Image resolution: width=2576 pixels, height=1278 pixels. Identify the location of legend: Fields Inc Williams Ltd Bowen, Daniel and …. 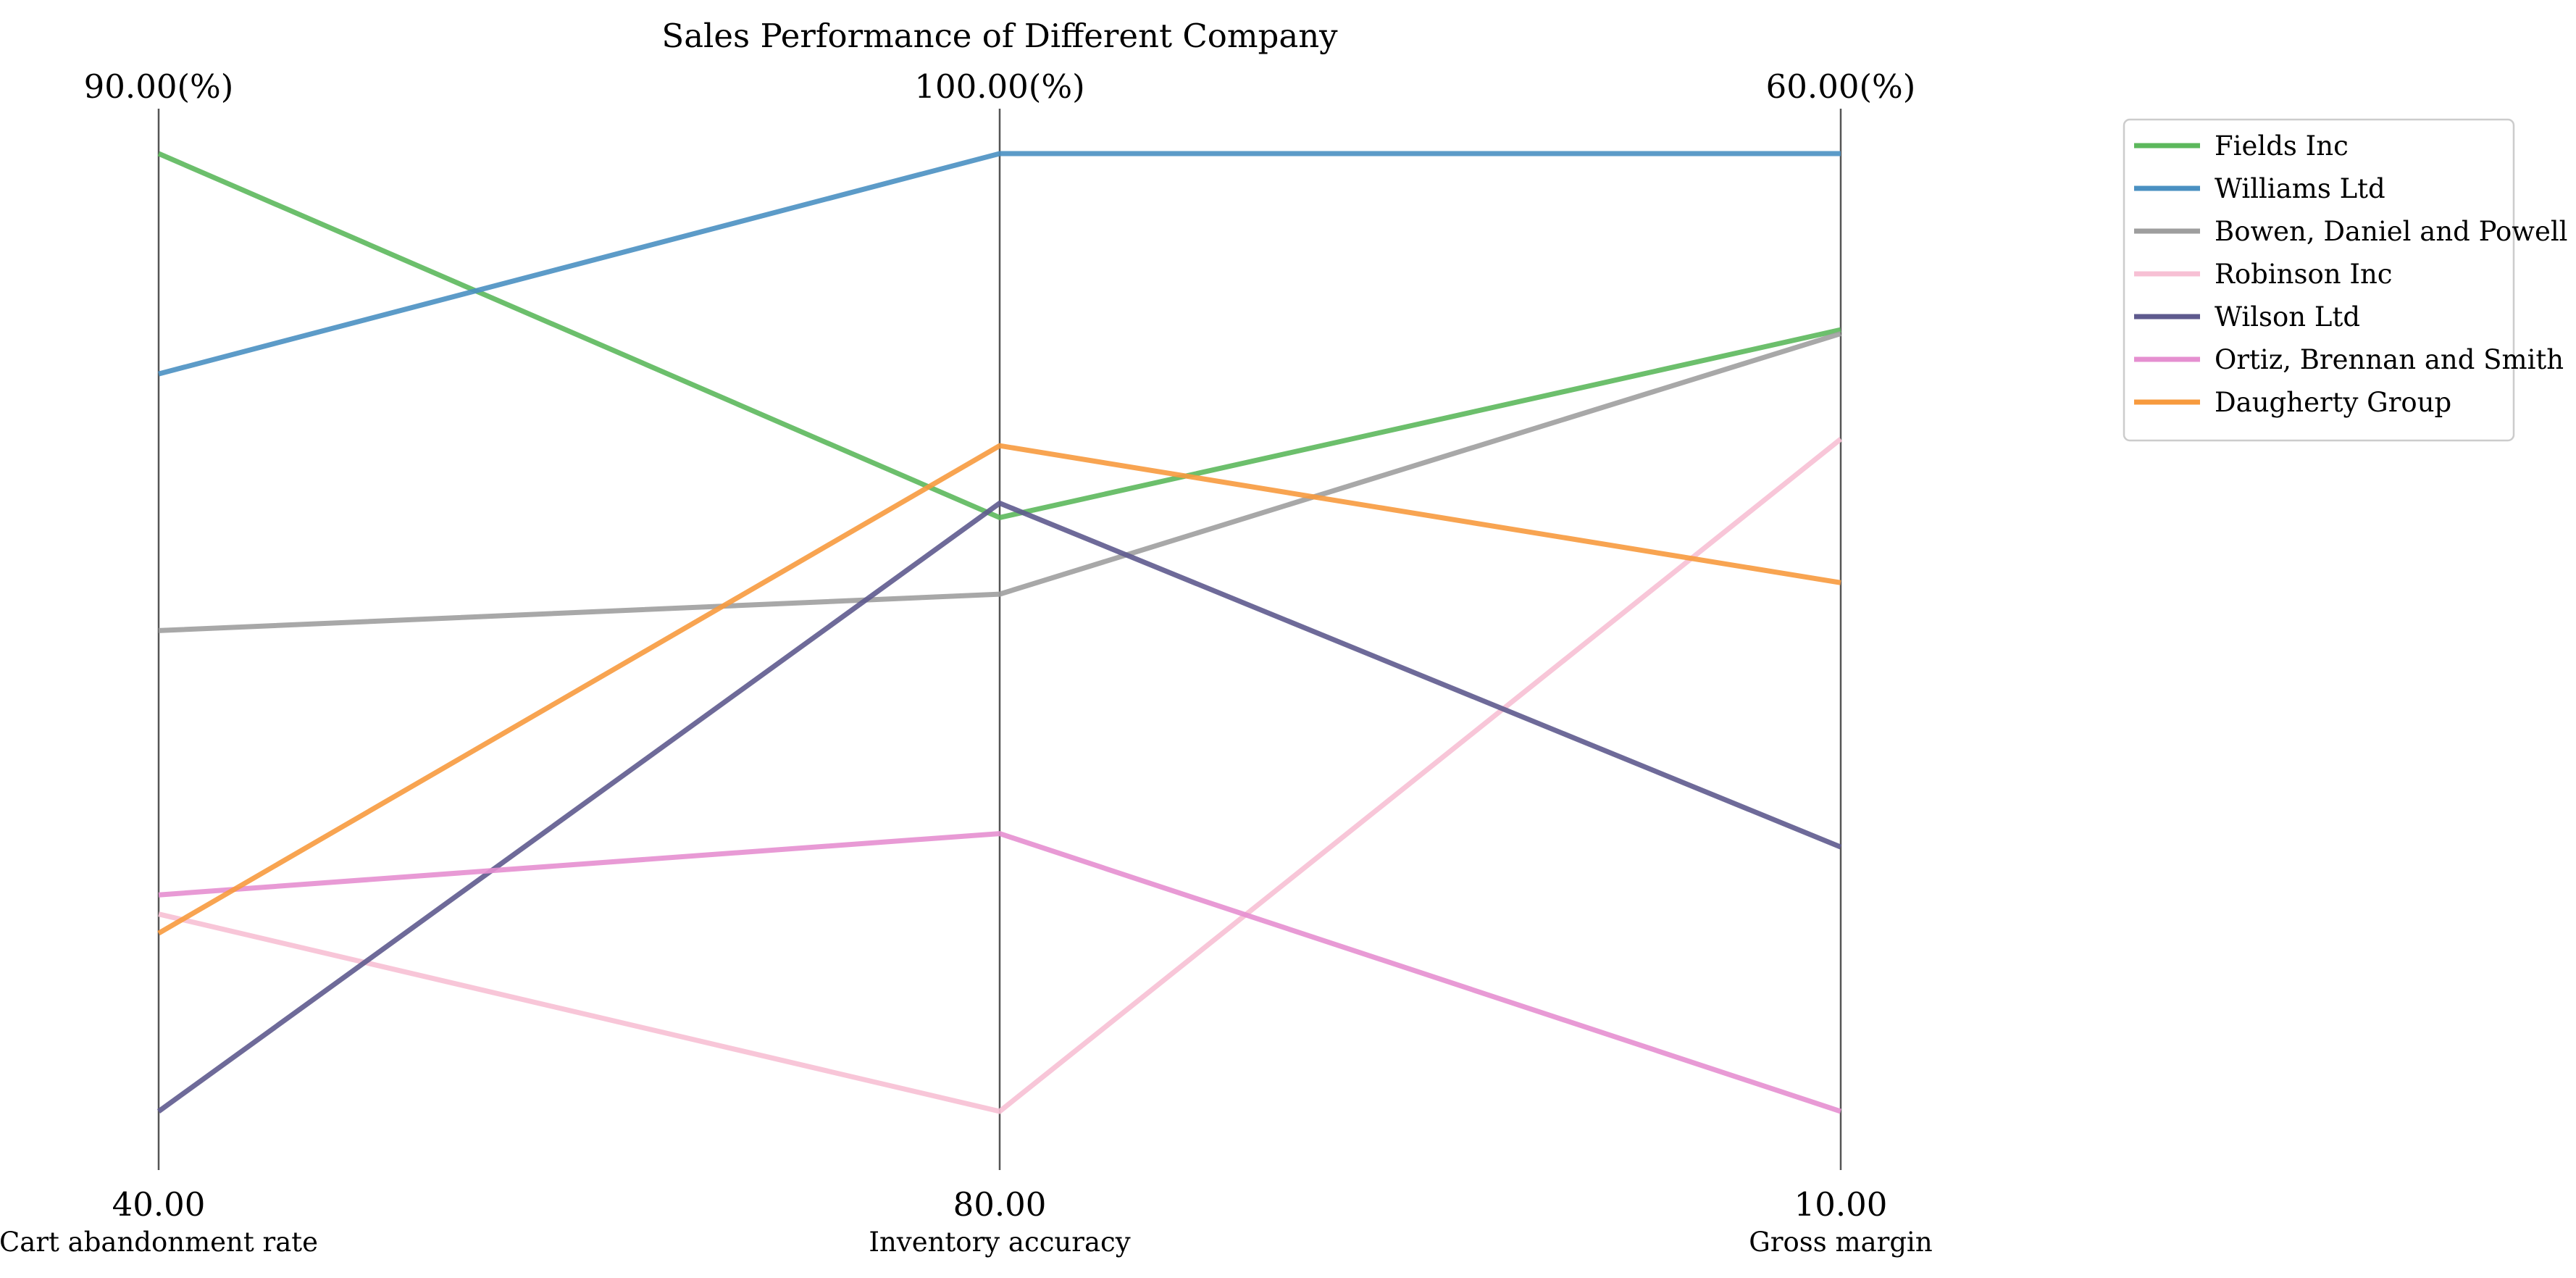
(2345, 280).